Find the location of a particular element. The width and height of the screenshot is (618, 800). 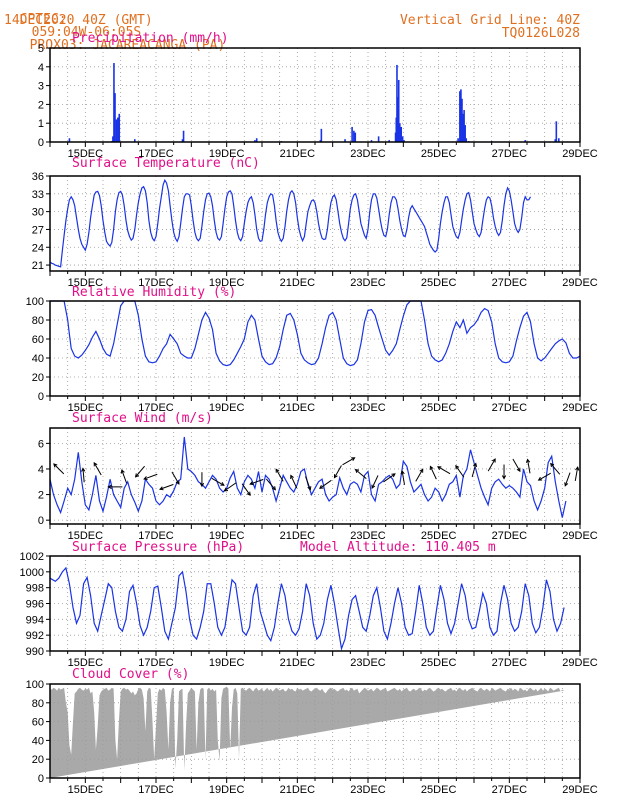

cloud-cover-area is located at coordinates (307, 732).